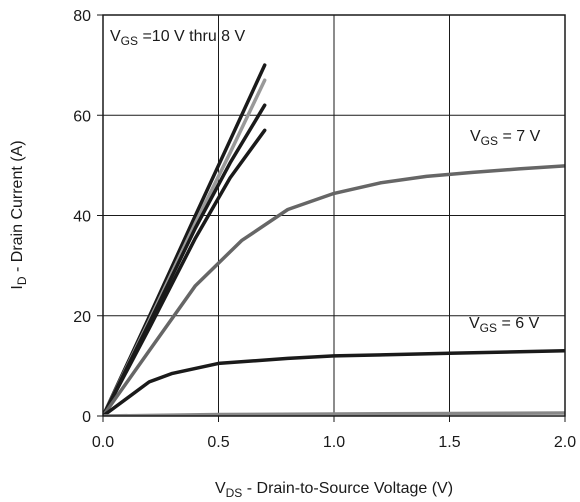  I want to click on y-tick-label: 40, so click(82, 217).